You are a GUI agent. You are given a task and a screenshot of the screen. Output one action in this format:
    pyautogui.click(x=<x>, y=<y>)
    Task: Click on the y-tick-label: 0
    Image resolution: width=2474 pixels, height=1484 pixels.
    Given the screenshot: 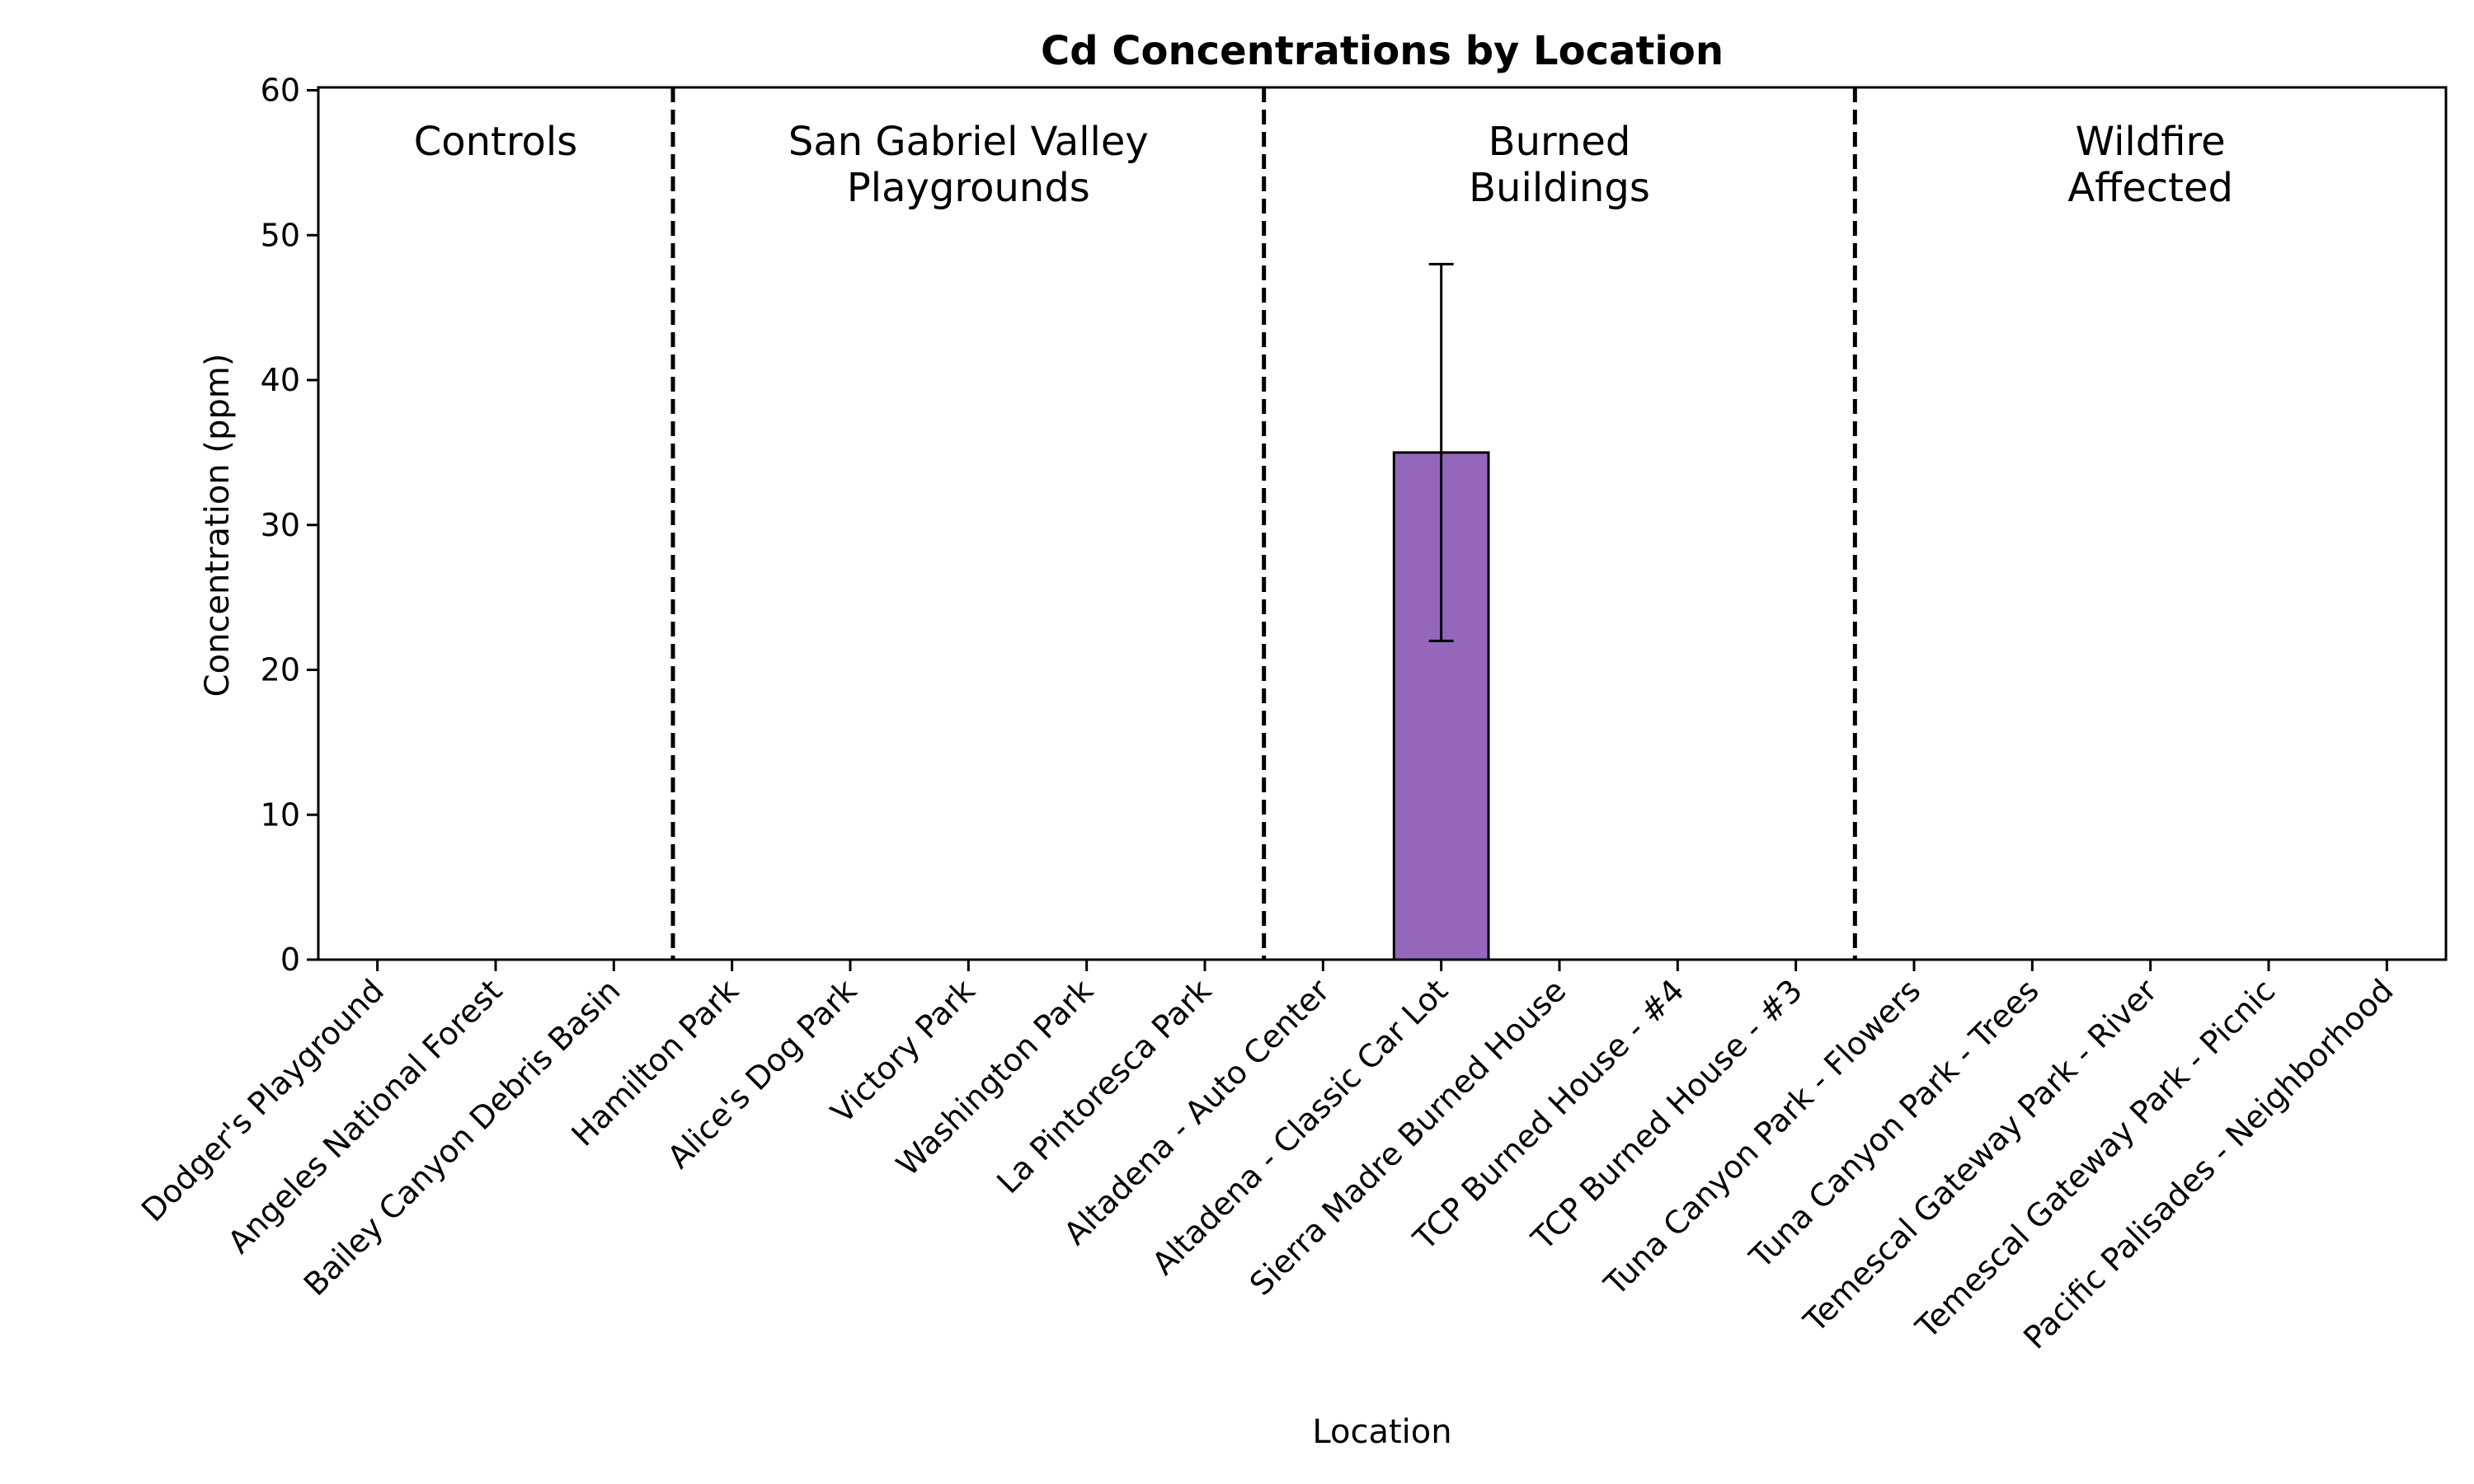 What is the action you would take?
    pyautogui.click(x=290, y=960)
    